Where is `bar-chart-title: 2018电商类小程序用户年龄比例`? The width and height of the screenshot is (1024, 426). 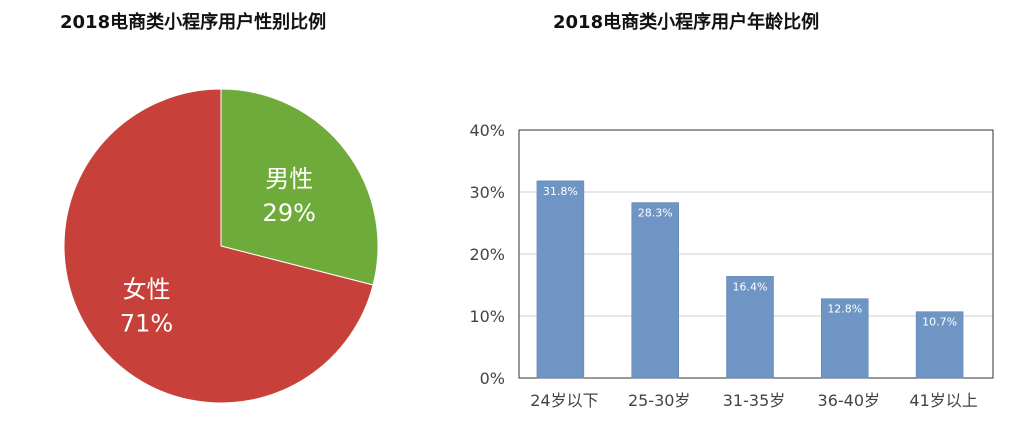 bar-chart-title: 2018电商类小程序用户年龄比例 is located at coordinates (686, 22).